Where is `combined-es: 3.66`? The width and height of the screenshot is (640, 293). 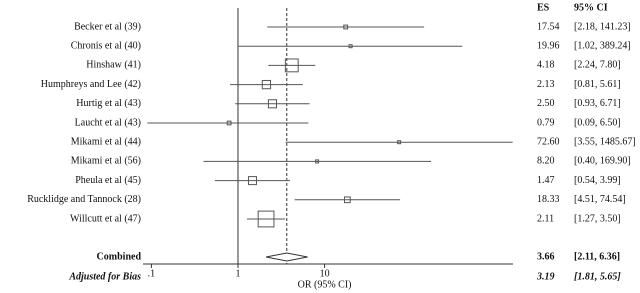
combined-es: 3.66 is located at coordinates (546, 256).